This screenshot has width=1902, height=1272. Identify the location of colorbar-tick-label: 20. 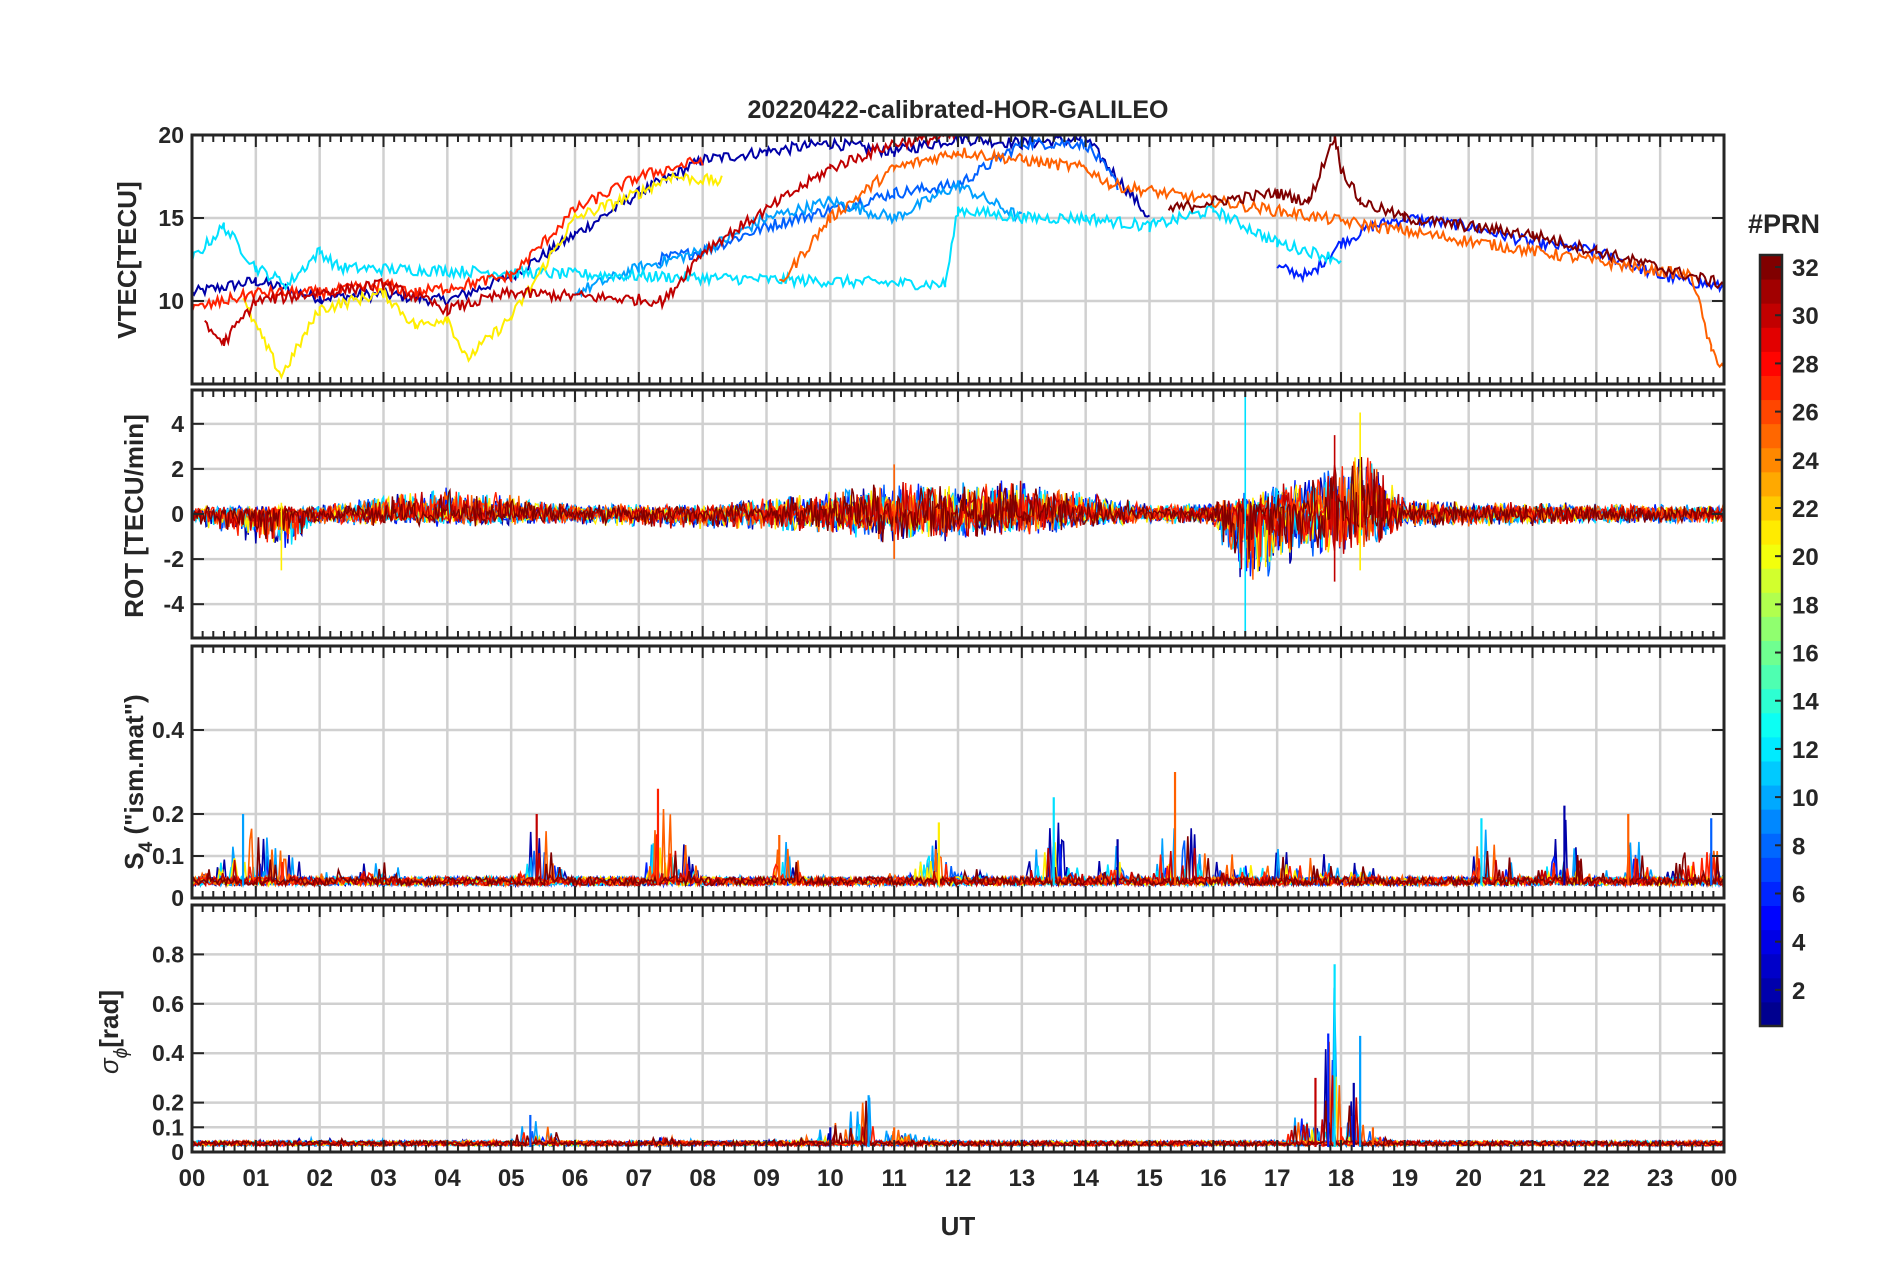
(1805, 557).